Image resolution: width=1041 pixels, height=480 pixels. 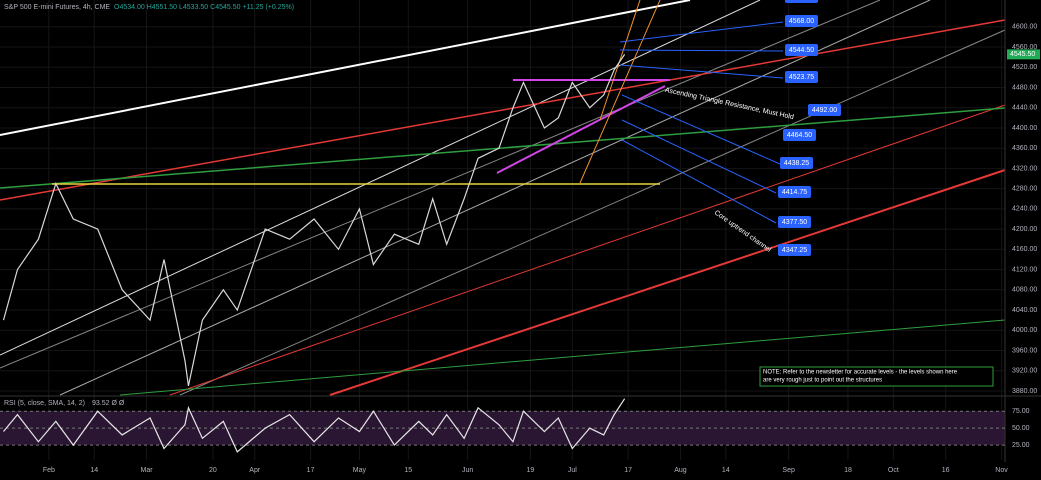 I want to click on price-tag, so click(x=1023, y=54).